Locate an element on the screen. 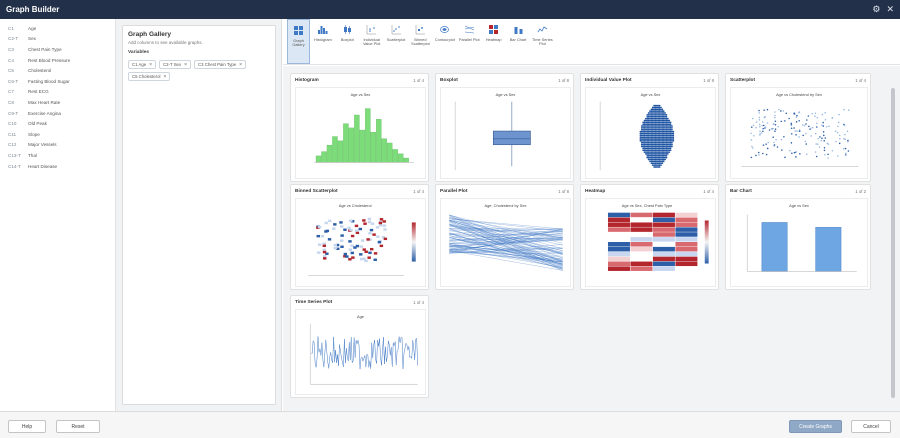 Image resolution: width=900 pixels, height=438 pixels. column-item: C7 Rest ECG is located at coordinates (57, 92).